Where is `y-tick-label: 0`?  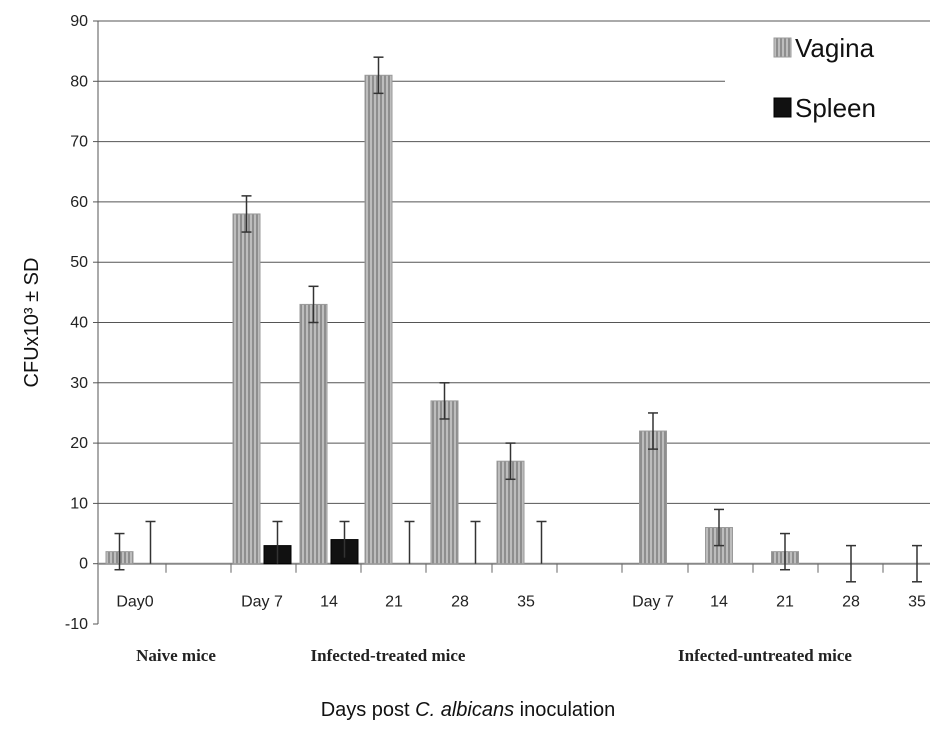
y-tick-label: 0 is located at coordinates (83, 564).